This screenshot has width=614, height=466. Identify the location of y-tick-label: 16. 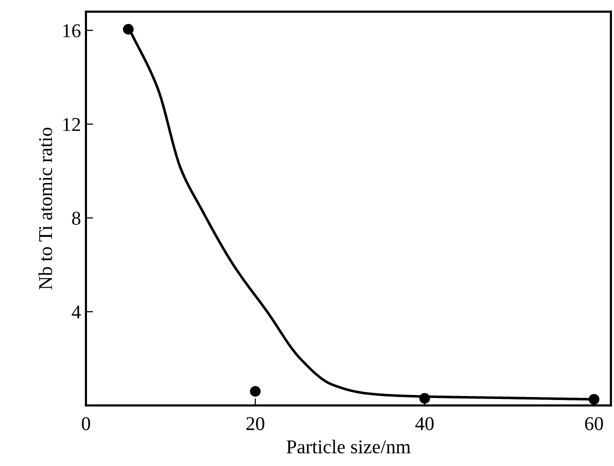
(72, 31).